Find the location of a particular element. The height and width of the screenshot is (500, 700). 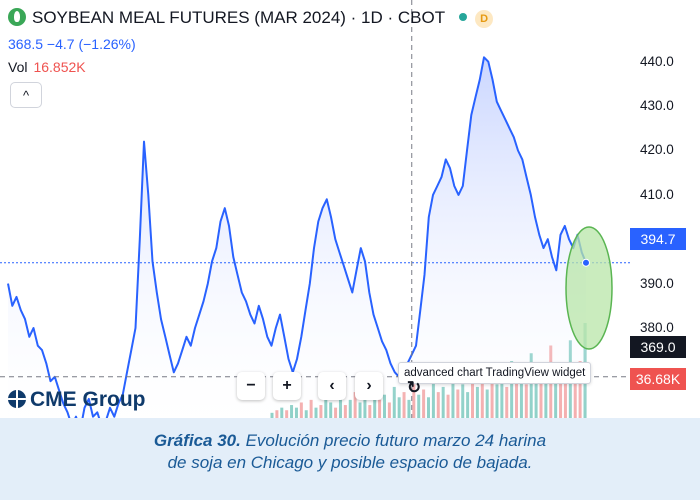

crosshair-price-badge: 369.0 is located at coordinates (658, 347).